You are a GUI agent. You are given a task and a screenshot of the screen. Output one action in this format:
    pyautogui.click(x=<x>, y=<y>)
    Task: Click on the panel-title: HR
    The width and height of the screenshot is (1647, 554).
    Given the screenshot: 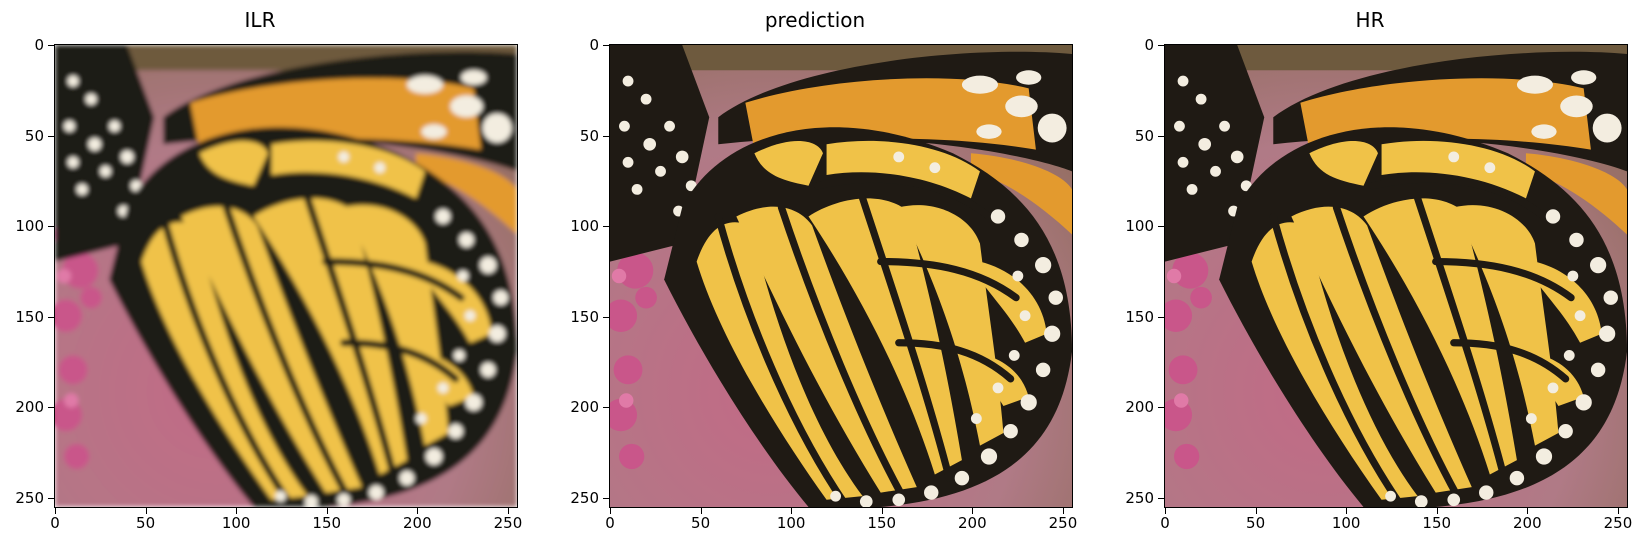 What is the action you would take?
    pyautogui.click(x=1370, y=20)
    